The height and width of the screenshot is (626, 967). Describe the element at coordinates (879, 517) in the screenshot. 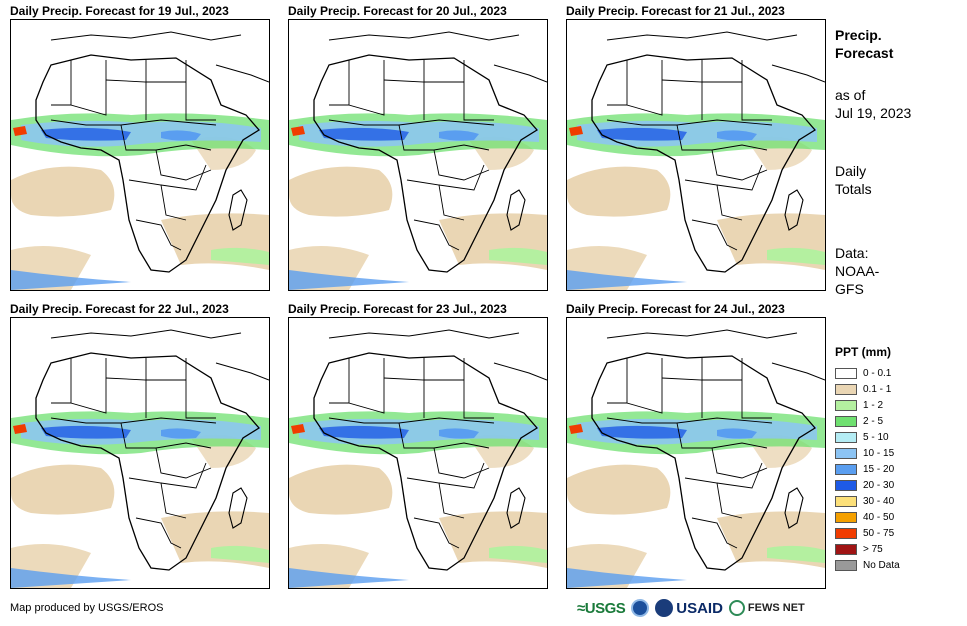

I see `legend-label: 40 - 50` at that location.